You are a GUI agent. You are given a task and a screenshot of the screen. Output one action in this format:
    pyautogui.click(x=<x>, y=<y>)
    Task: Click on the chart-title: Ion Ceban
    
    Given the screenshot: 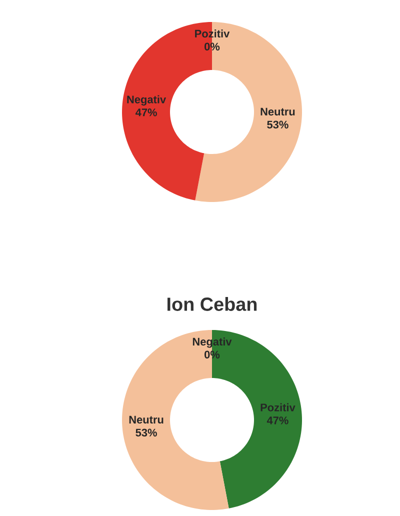 What is the action you would take?
    pyautogui.click(x=212, y=304)
    